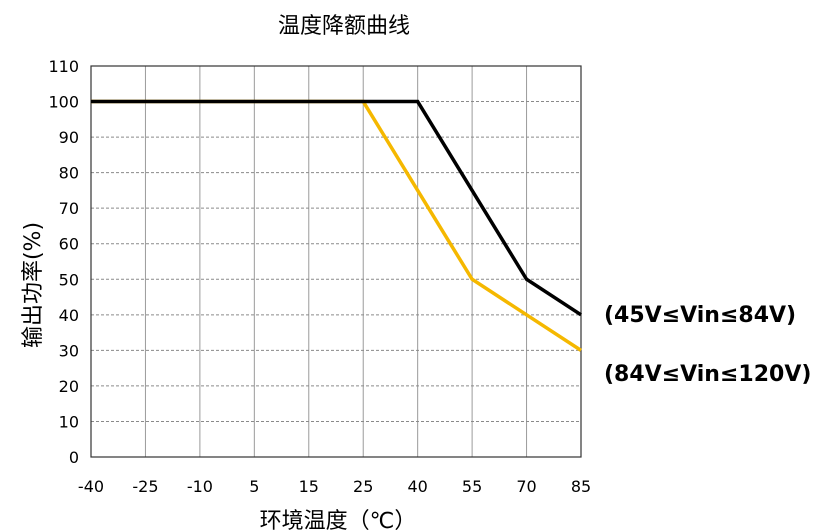  I want to click on y-tick-label: 10, so click(69, 421).